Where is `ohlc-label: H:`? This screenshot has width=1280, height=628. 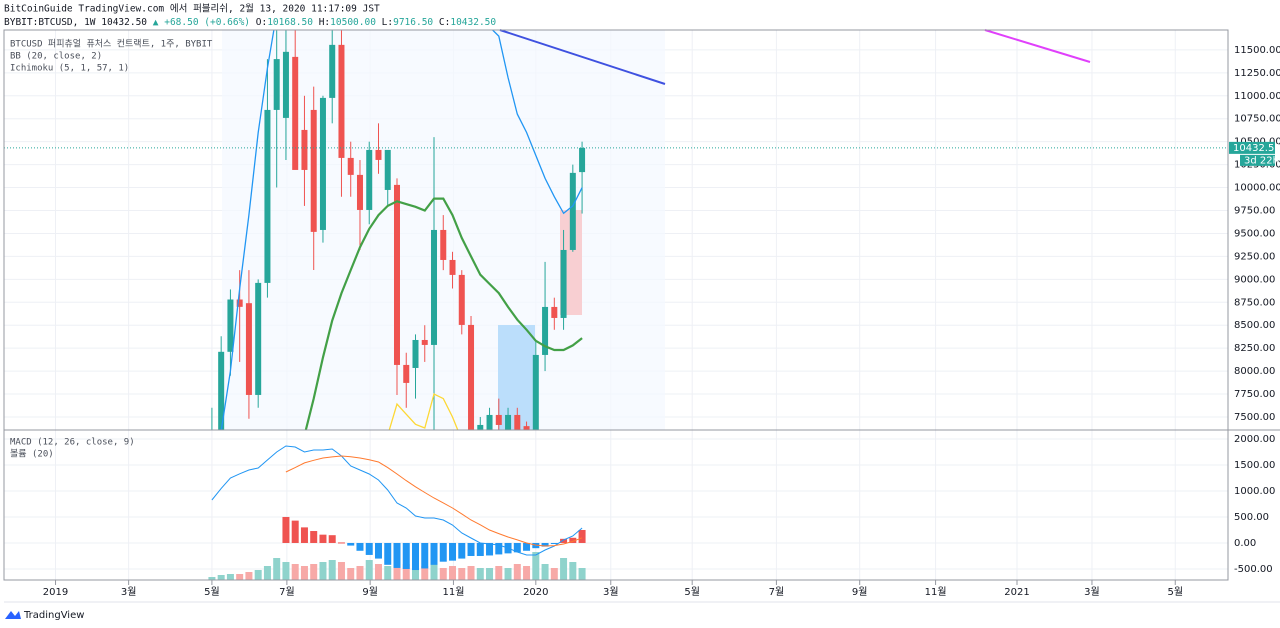 ohlc-label: H: is located at coordinates (324, 22).